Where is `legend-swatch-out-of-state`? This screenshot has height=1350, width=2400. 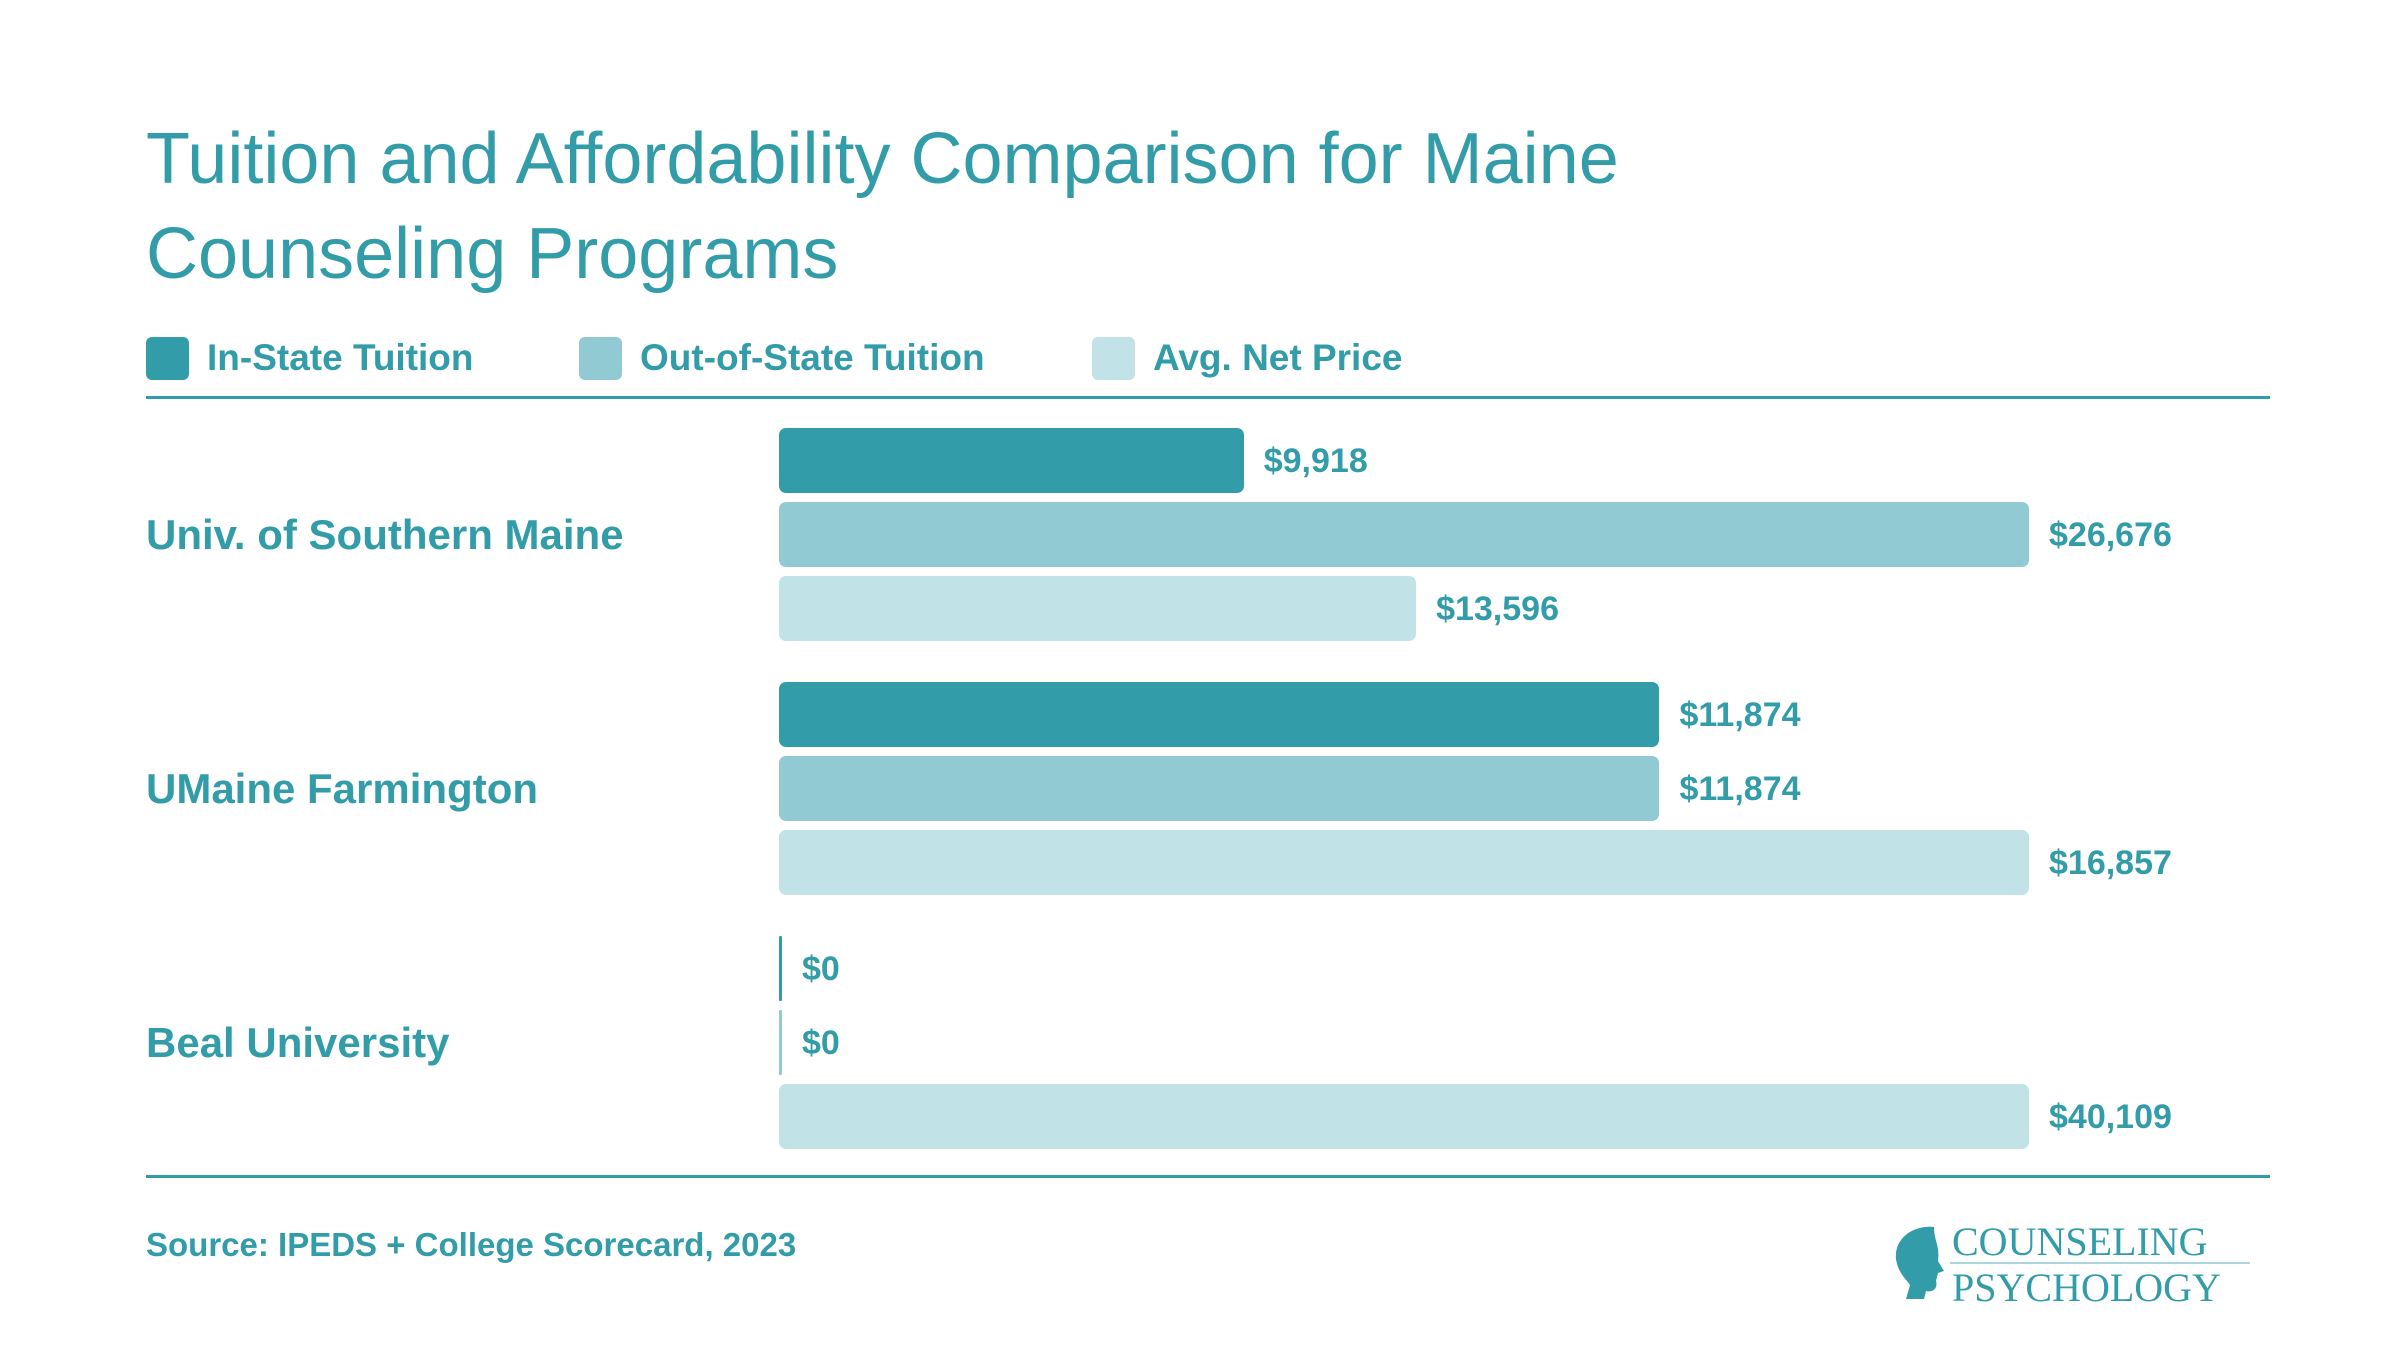 legend-swatch-out-of-state is located at coordinates (600, 358).